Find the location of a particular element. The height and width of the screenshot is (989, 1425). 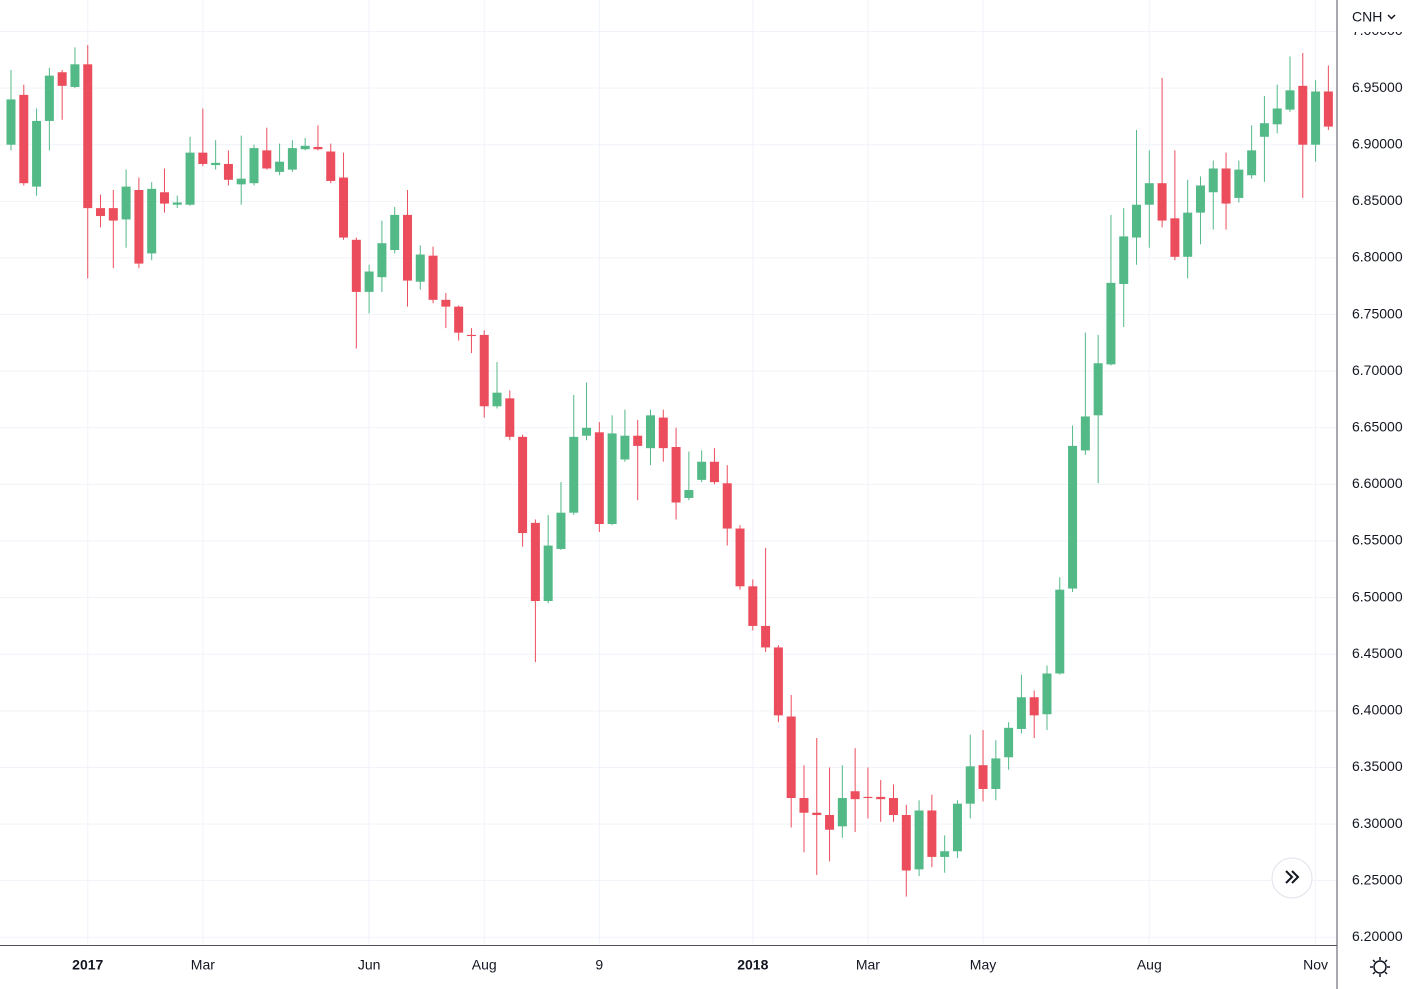

scroll-to-latest is located at coordinates (1292, 878).